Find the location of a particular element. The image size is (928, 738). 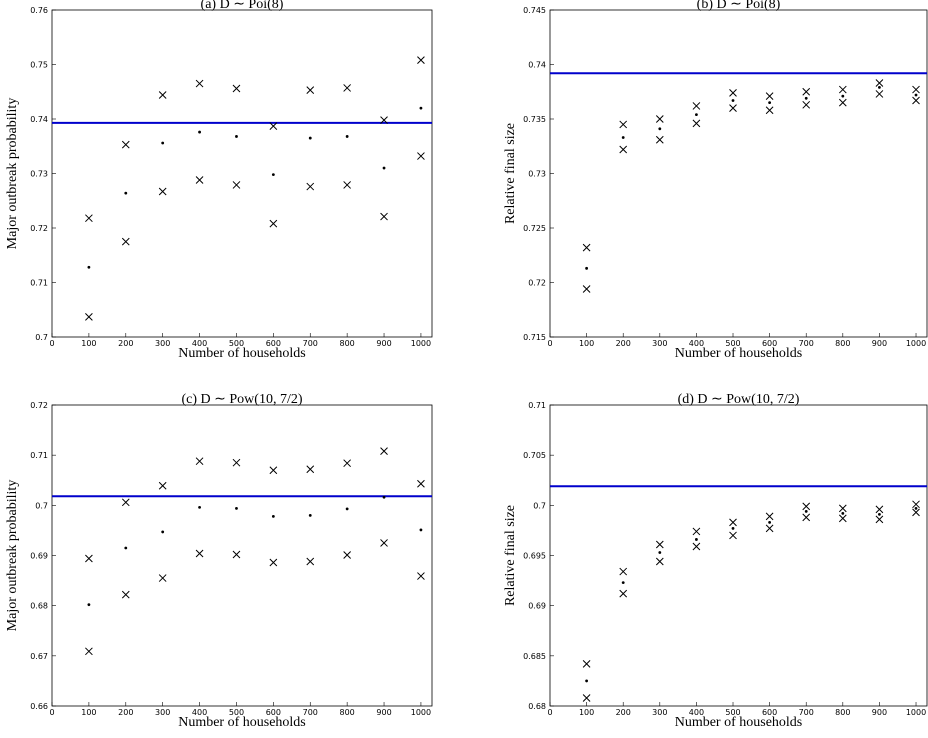

x-axis-label: Number of households is located at coordinates (242, 722).